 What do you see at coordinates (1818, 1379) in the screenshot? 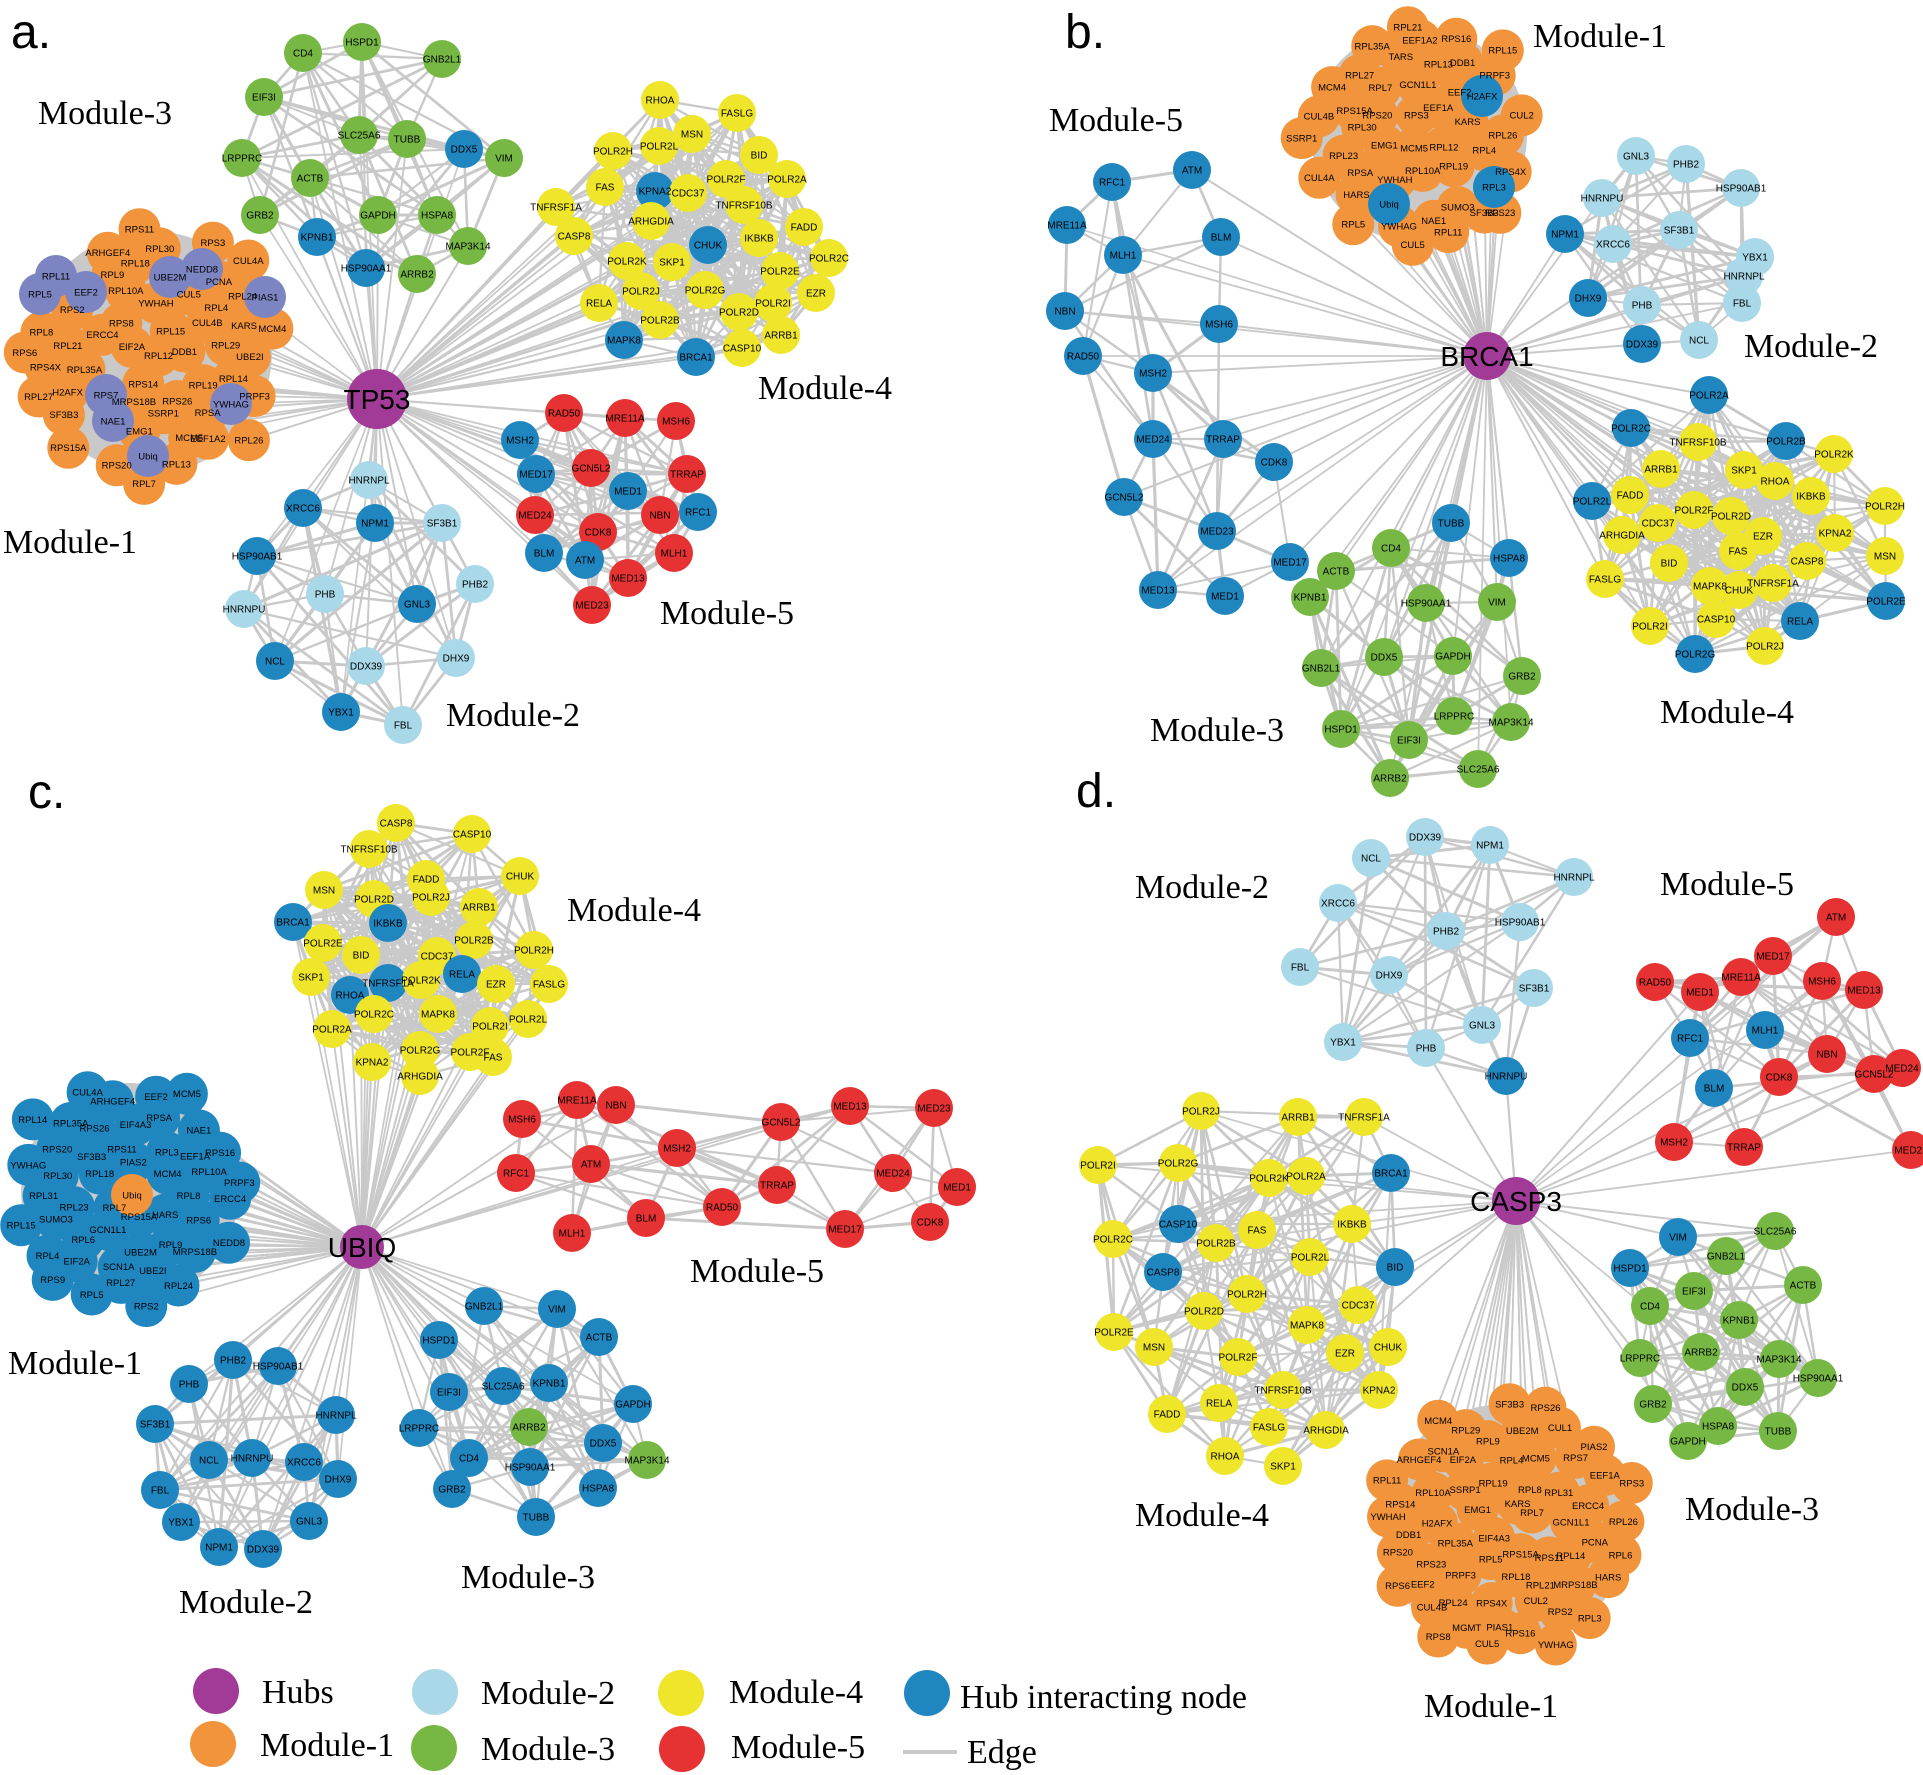
I see `svg-text: HSP90AA1` at bounding box center [1818, 1379].